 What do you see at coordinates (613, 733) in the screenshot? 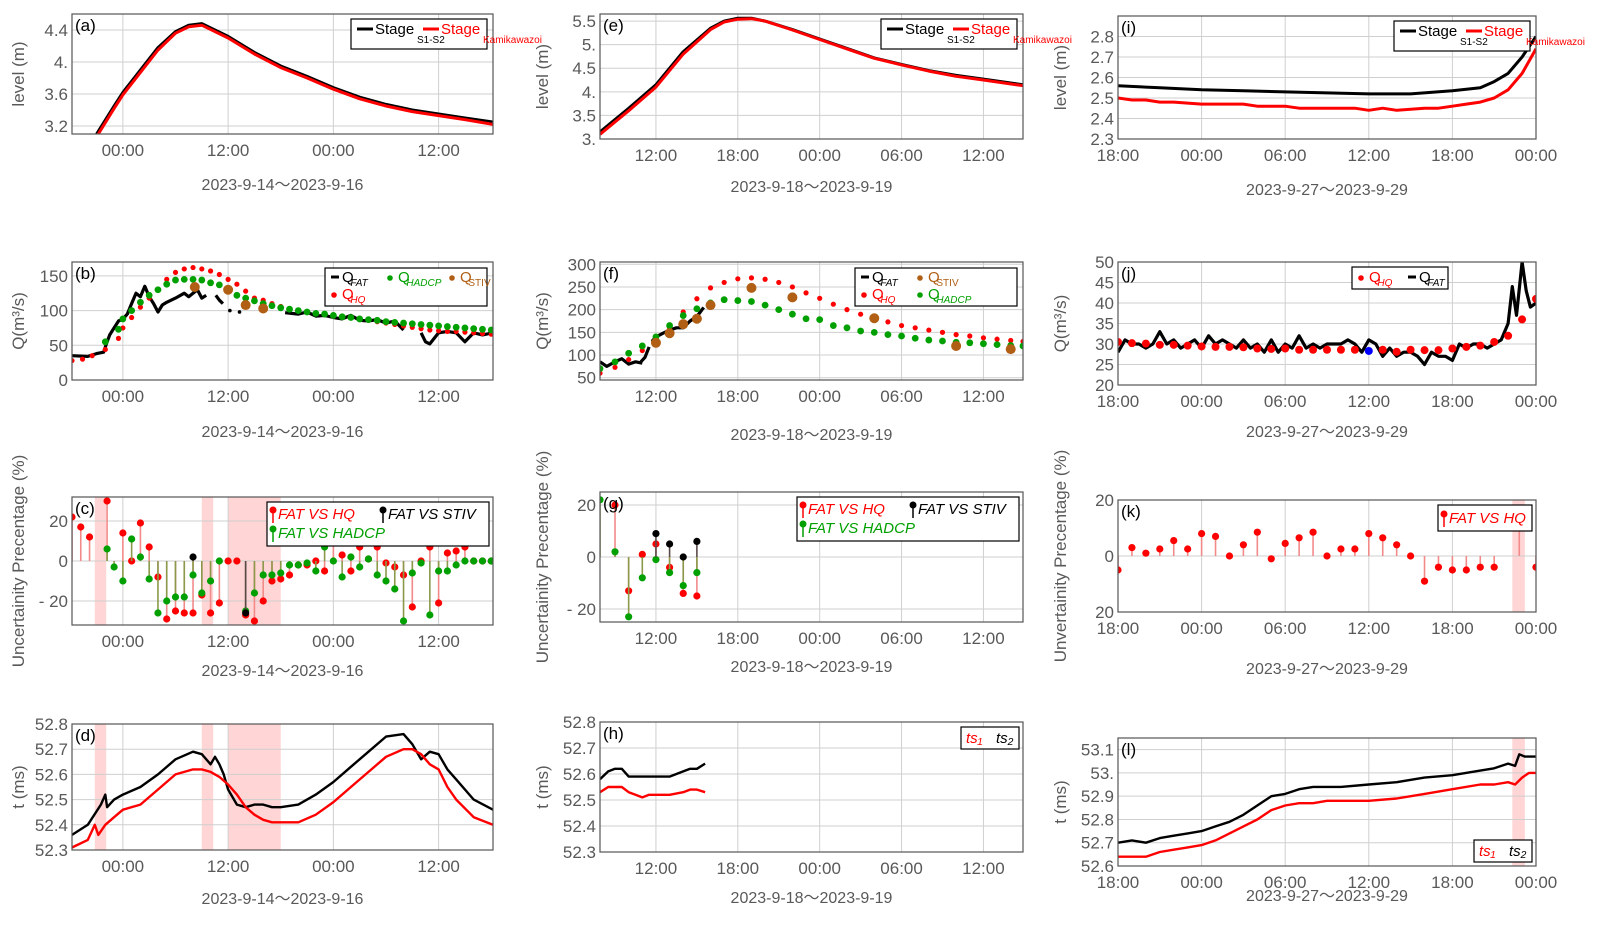
I see `panel-label: (h)` at bounding box center [613, 733].